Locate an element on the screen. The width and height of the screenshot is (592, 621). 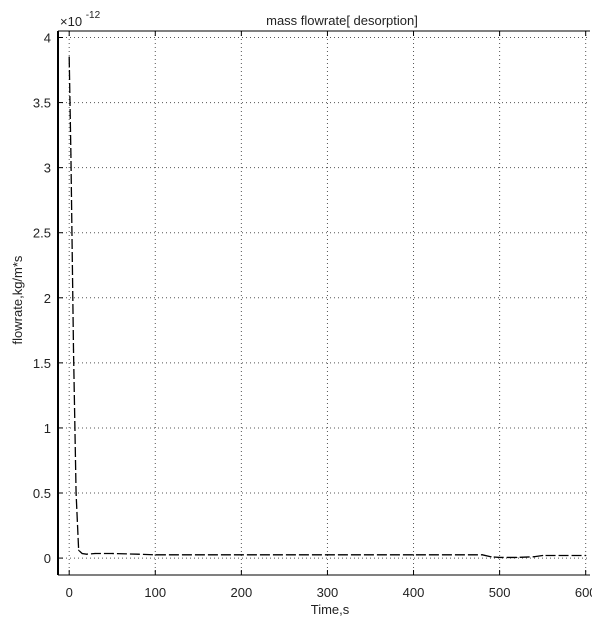
y-tick-label: 4 is located at coordinates (47, 38).